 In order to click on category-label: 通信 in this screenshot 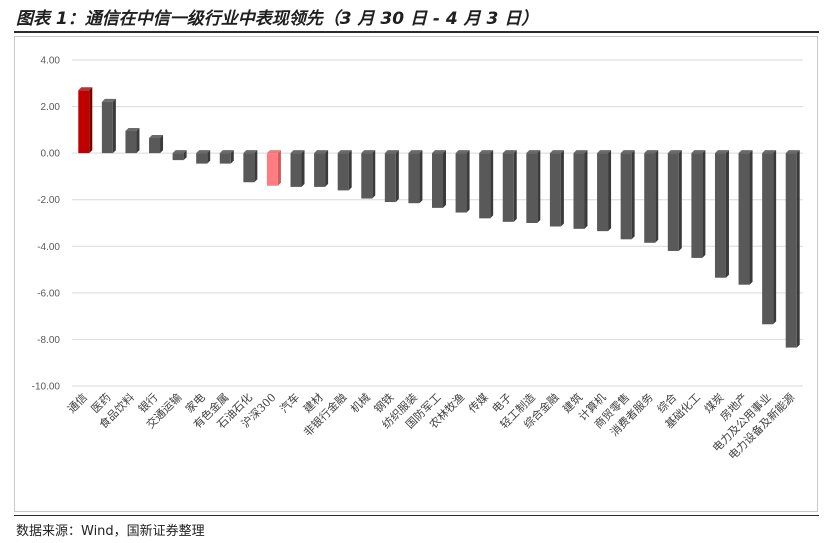, I will do `click(77, 403)`.